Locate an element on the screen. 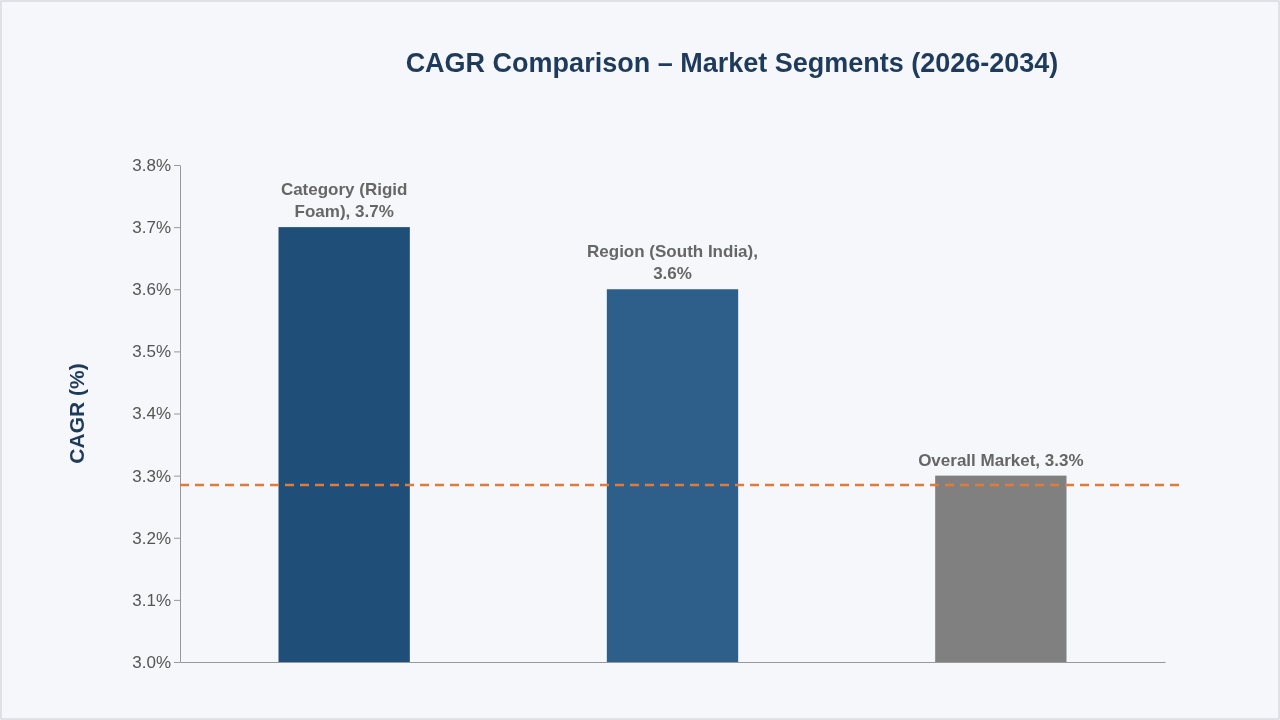  y-tick-label: 3.2% is located at coordinates (151, 538).